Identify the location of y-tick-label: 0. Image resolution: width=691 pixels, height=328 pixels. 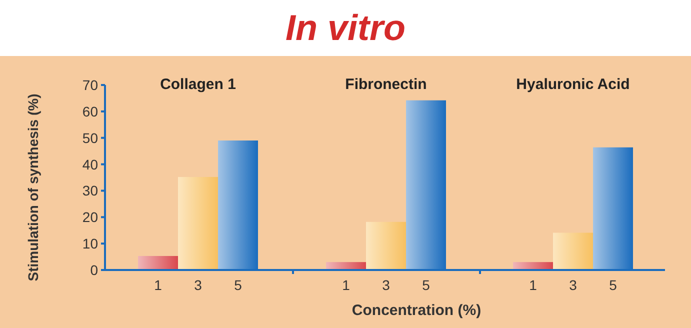
(94, 270).